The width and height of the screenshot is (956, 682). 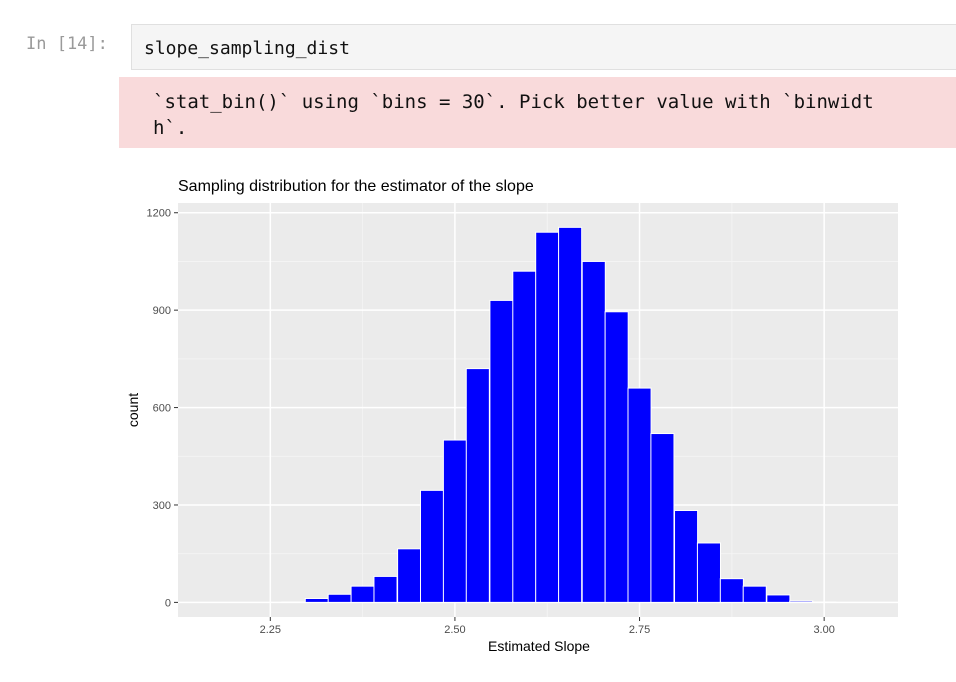 I want to click on y-tick-label: 300, so click(x=162, y=506).